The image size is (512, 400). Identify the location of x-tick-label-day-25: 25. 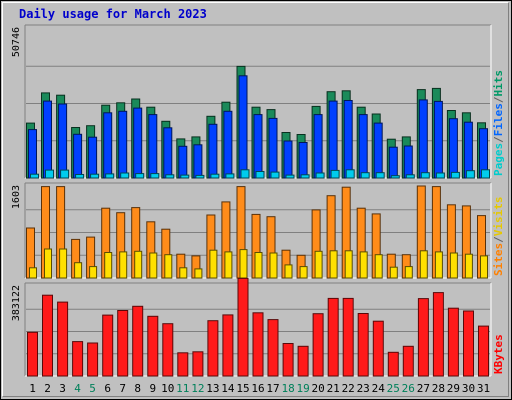
(393, 388).